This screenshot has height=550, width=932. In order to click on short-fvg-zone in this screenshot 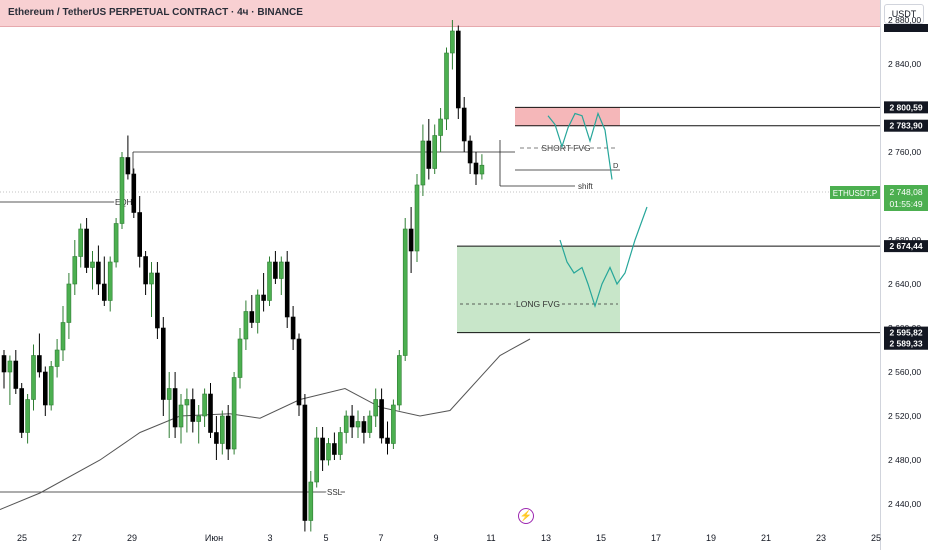, I will do `click(567, 116)`.